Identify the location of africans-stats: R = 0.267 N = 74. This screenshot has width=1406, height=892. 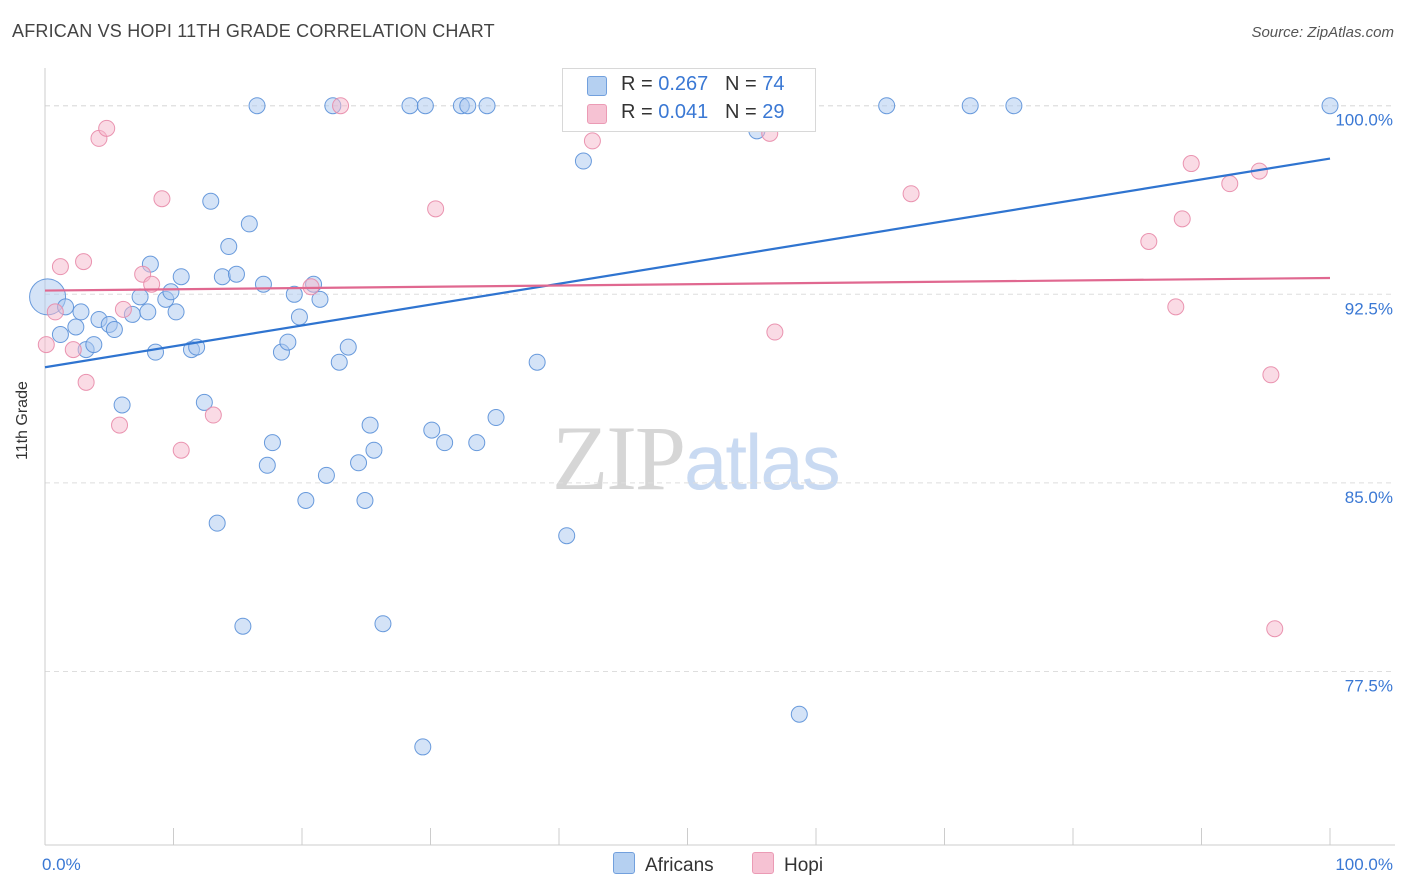
(702, 84).